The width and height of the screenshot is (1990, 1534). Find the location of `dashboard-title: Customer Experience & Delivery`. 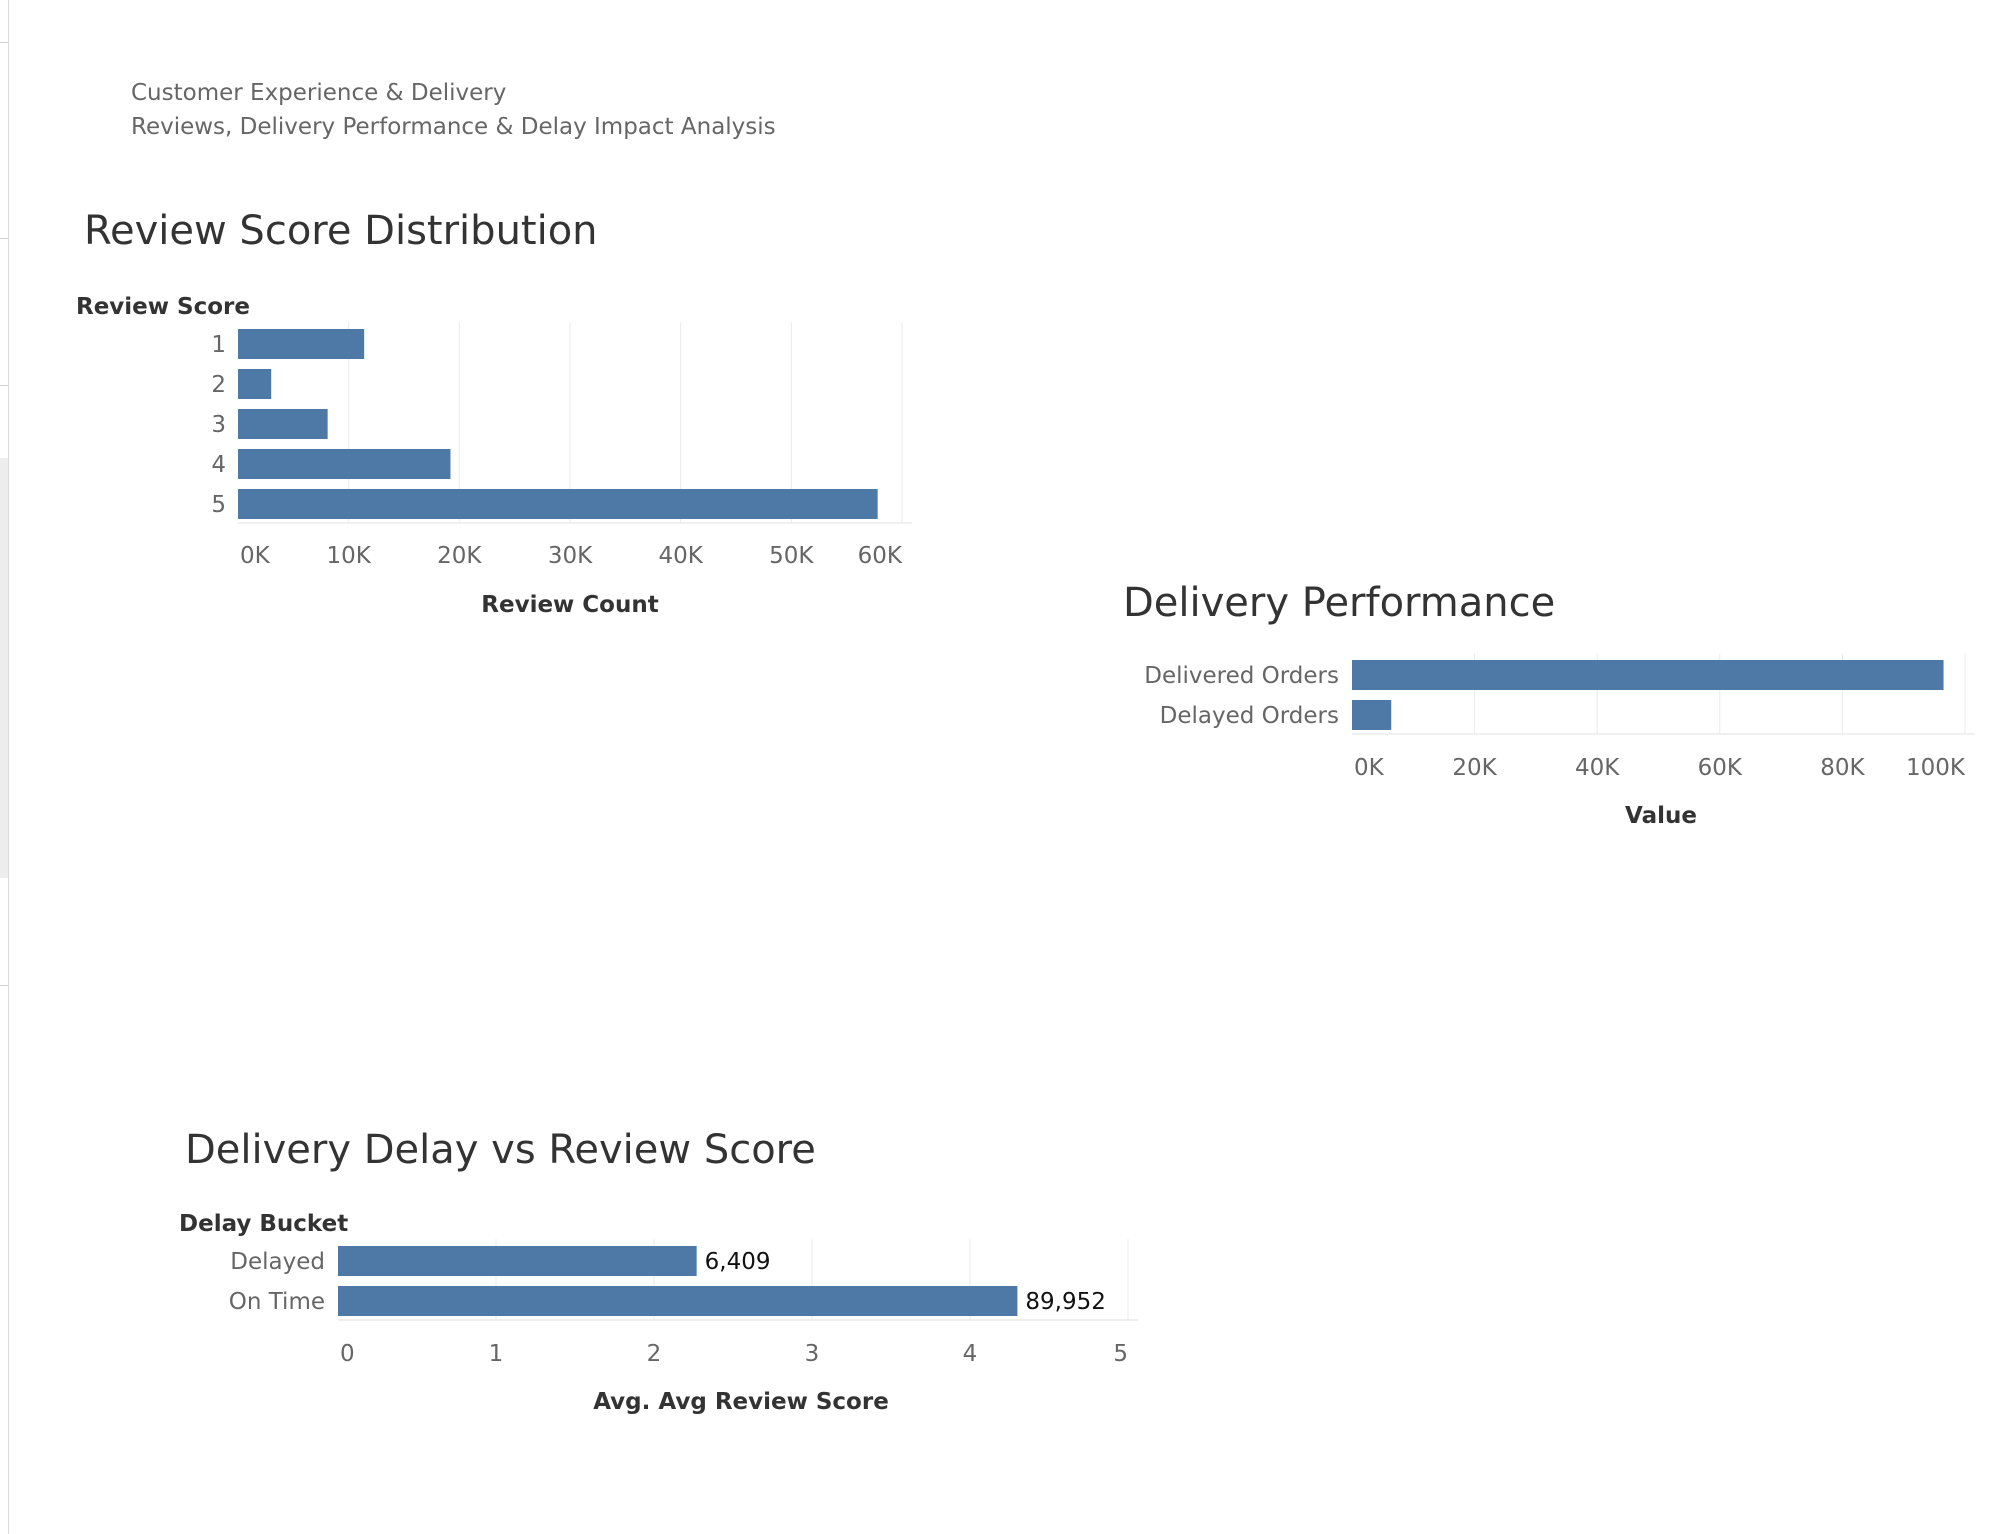

dashboard-title: Customer Experience & Delivery is located at coordinates (319, 93).